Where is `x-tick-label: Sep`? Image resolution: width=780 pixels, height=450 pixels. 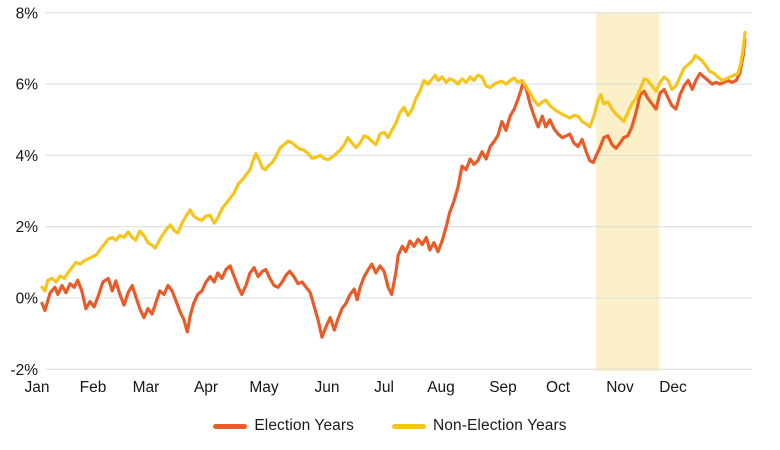 x-tick-label: Sep is located at coordinates (503, 387).